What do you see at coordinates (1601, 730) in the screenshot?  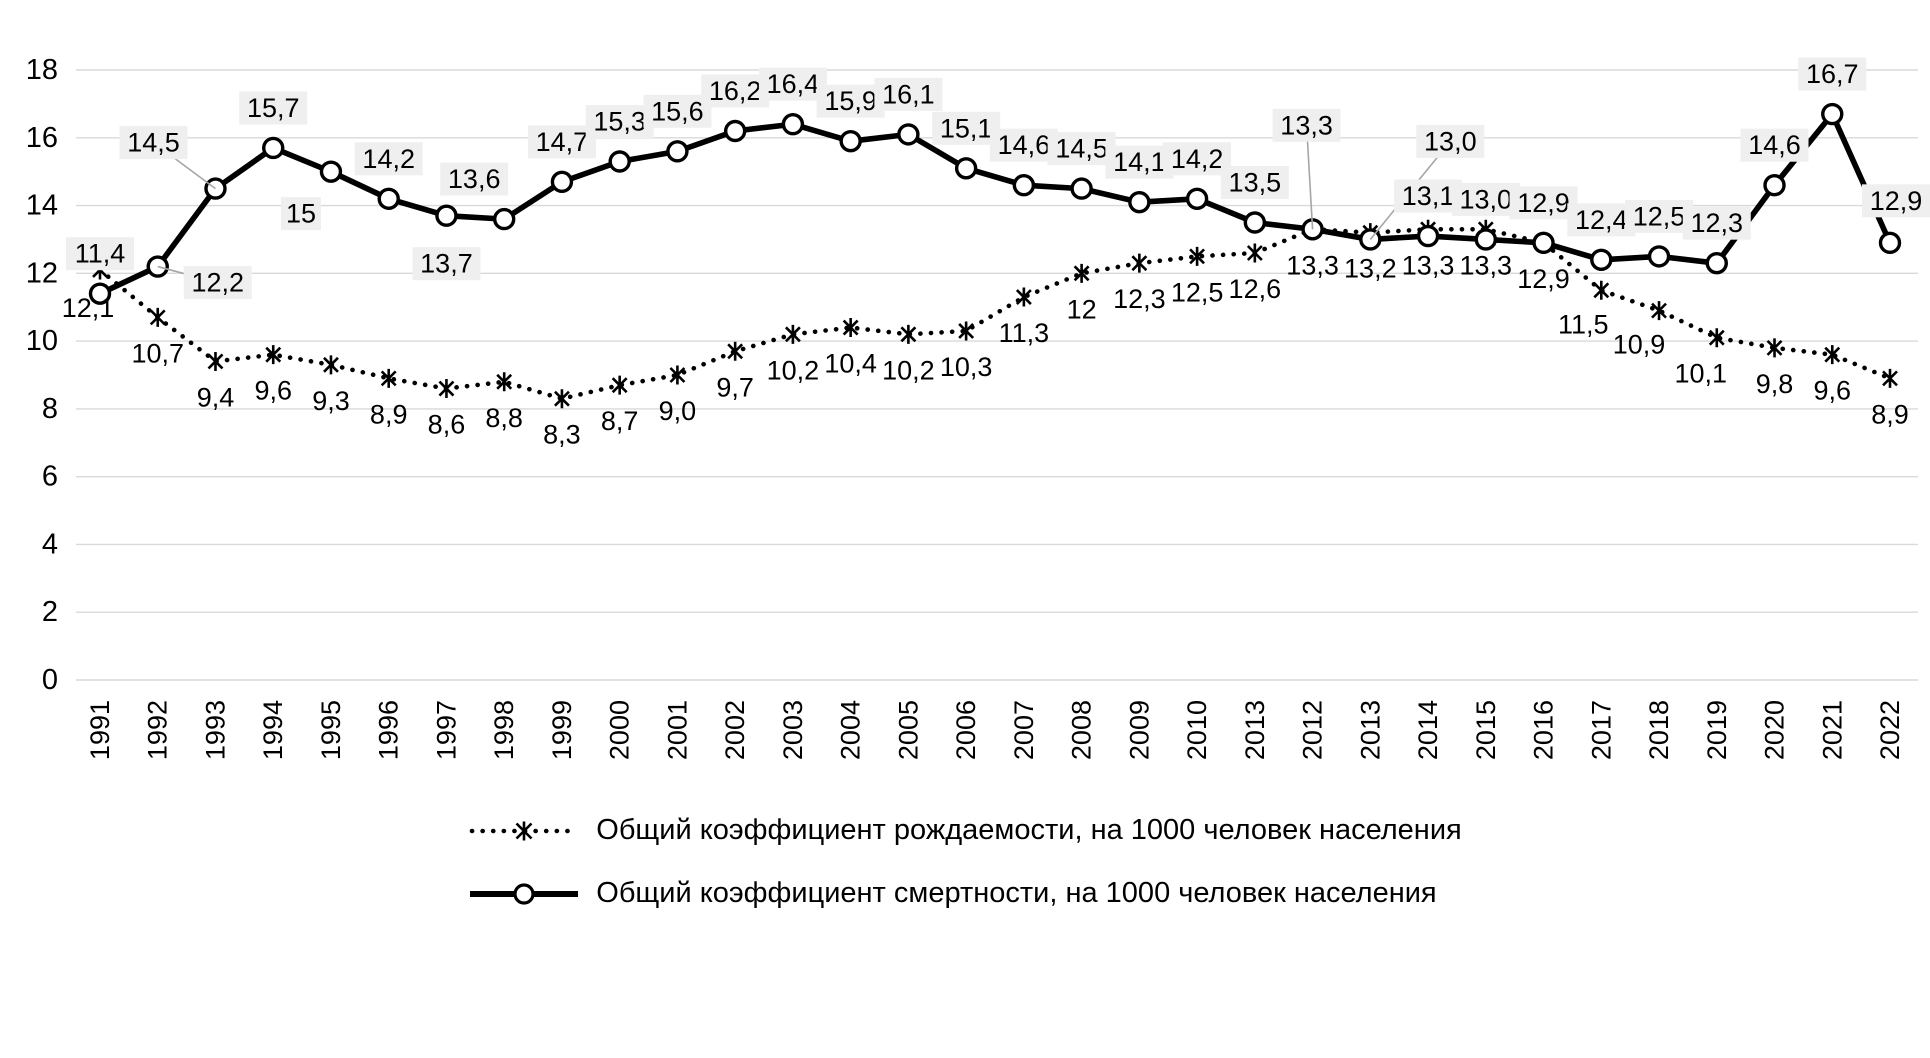 I see `x-tick-label: 2017` at bounding box center [1601, 730].